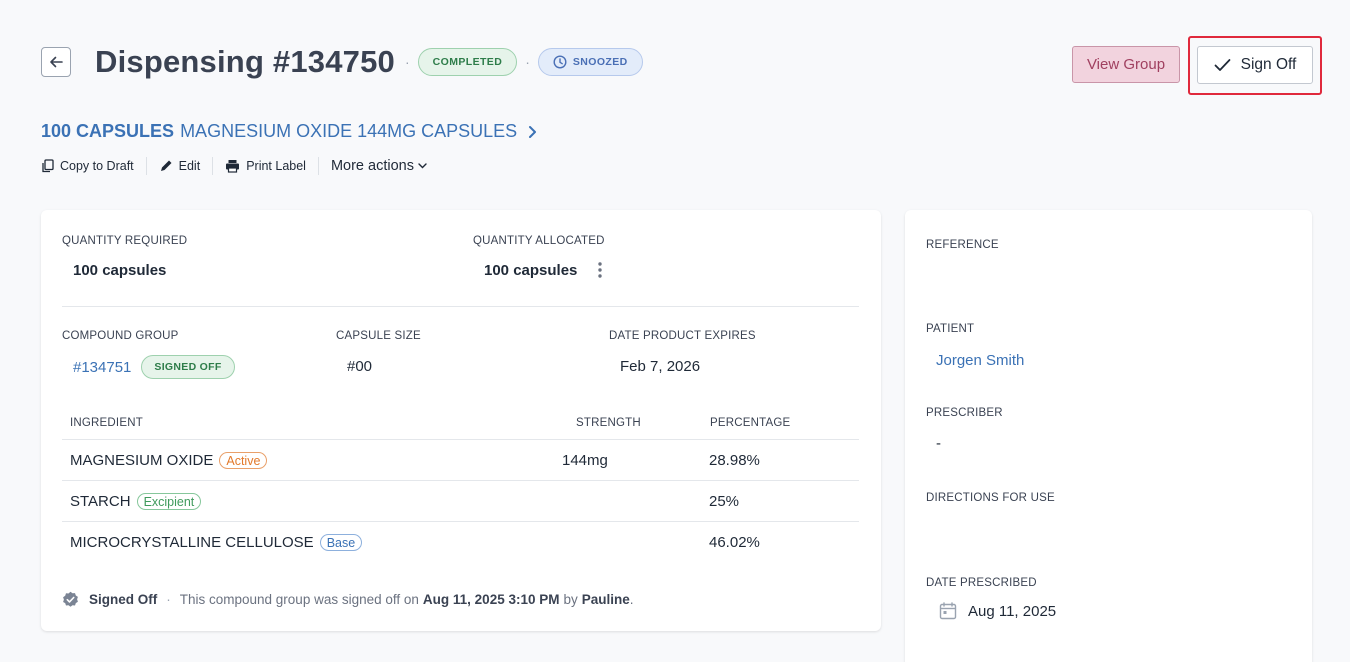 The image size is (1350, 662). What do you see at coordinates (189, 166) in the screenshot?
I see `edit-label: Edit` at bounding box center [189, 166].